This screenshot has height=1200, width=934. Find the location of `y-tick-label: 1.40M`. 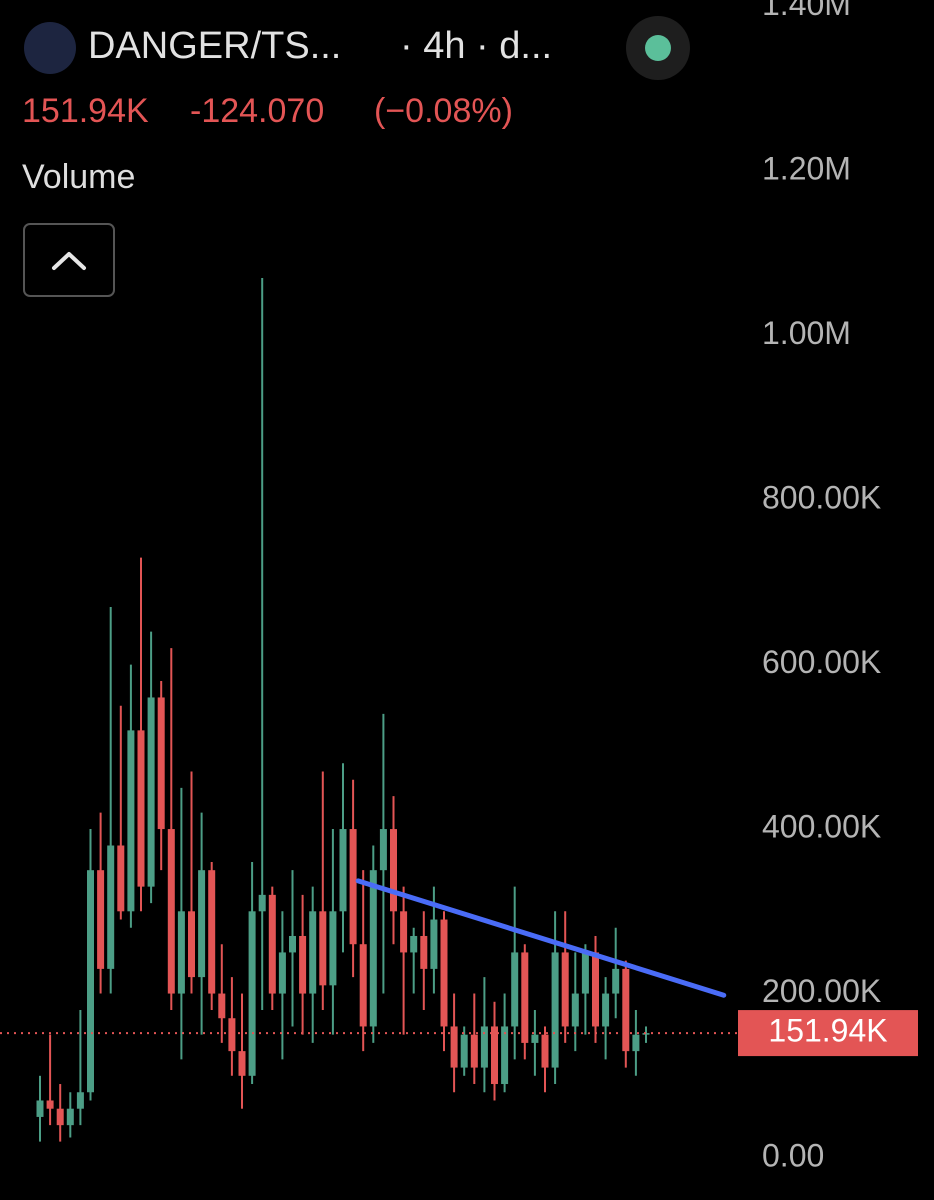

y-tick-label: 1.40M is located at coordinates (806, 11).